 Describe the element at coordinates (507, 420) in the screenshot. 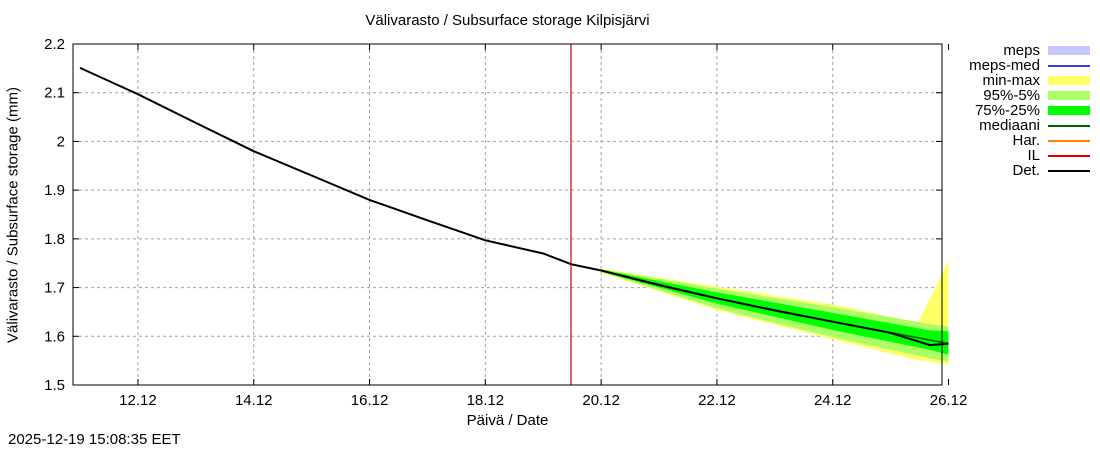

I see `x-axis-label: Päivä / Date` at that location.